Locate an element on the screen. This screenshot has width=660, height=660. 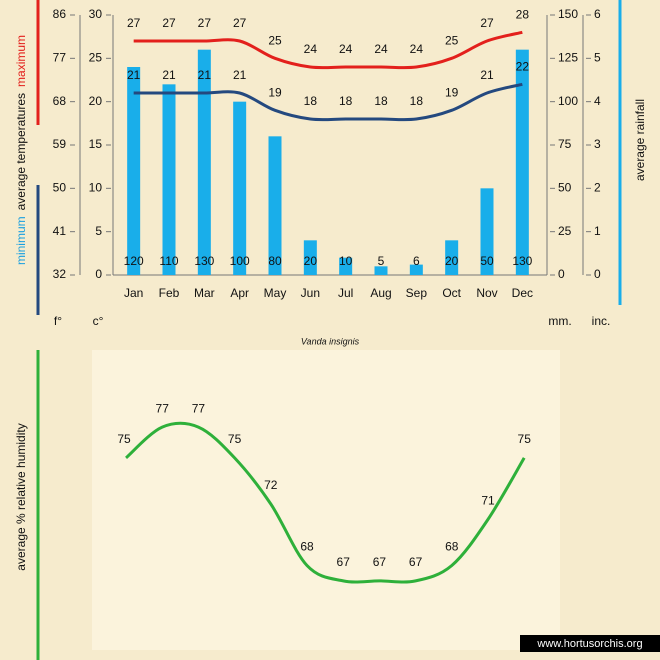
tick-label: 20 is located at coordinates (96, 101).